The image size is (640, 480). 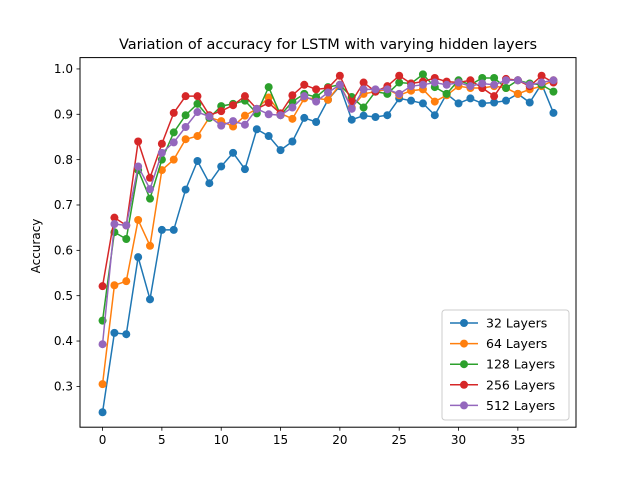 I want to click on x-tick-label: 25, so click(x=399, y=440).